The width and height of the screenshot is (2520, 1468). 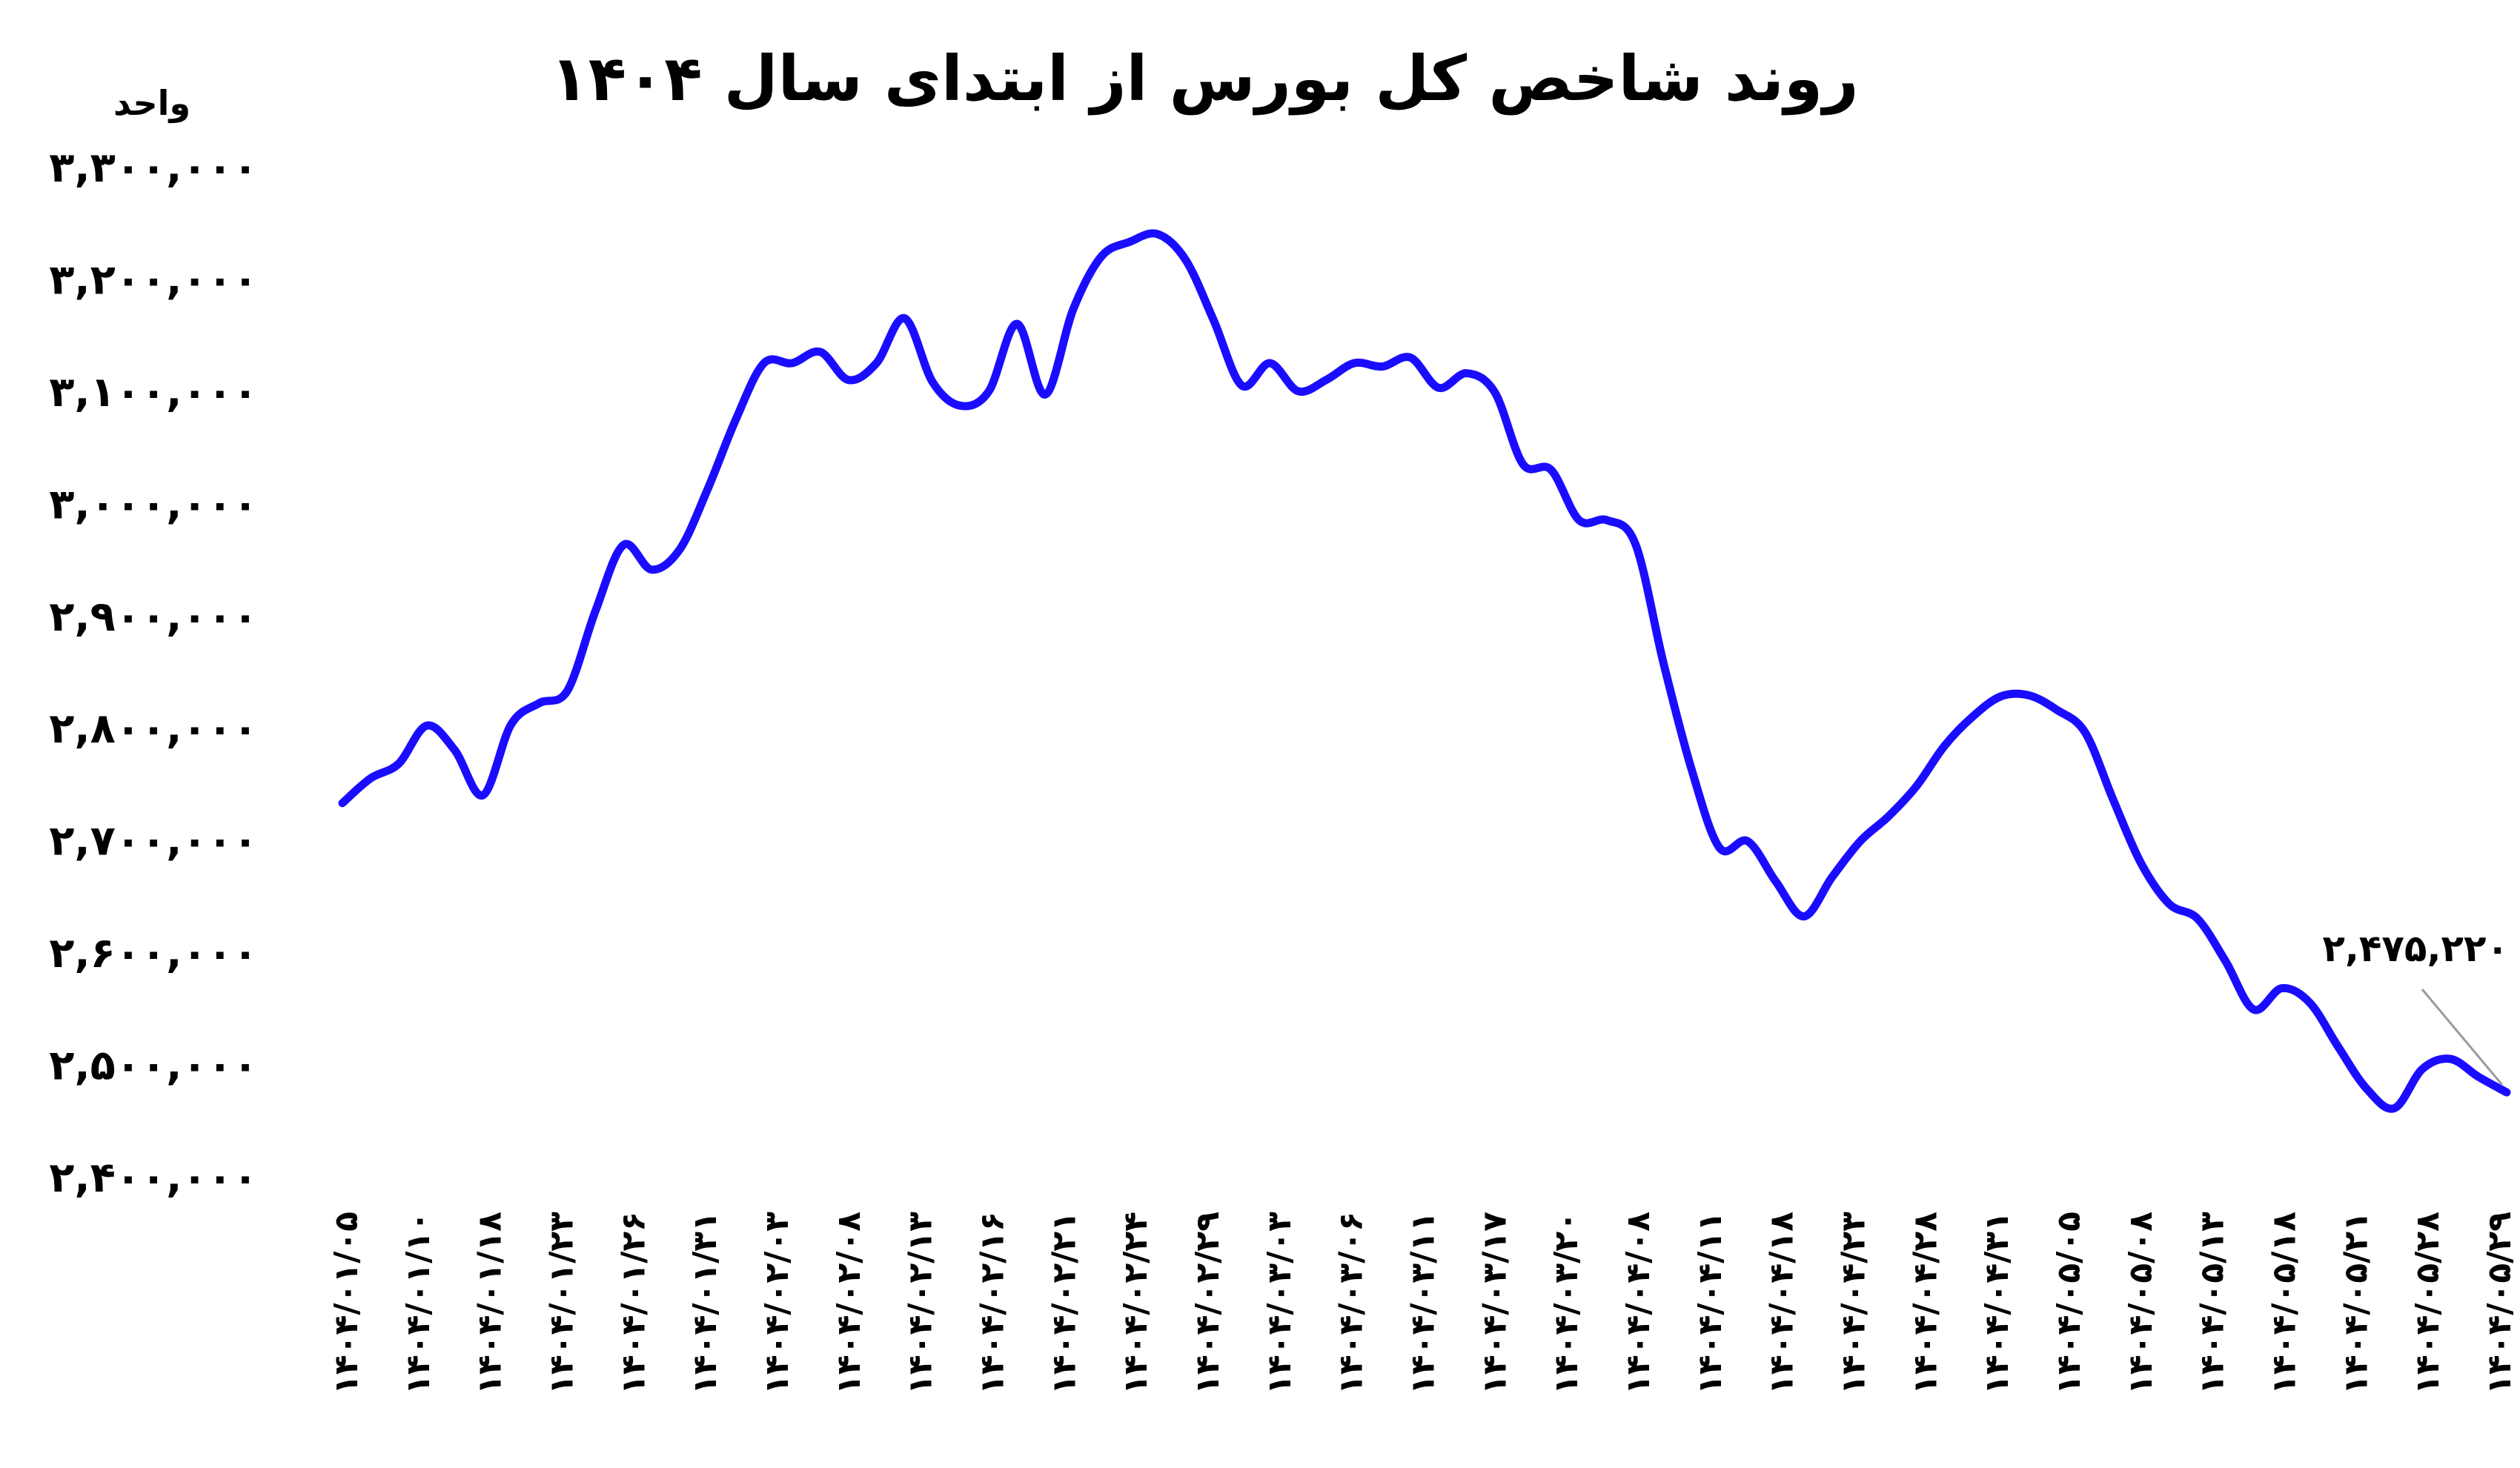 I want to click on x-tick-label: ۱۴۰۴/۰۵/۰۵, so click(x=2069, y=1303).